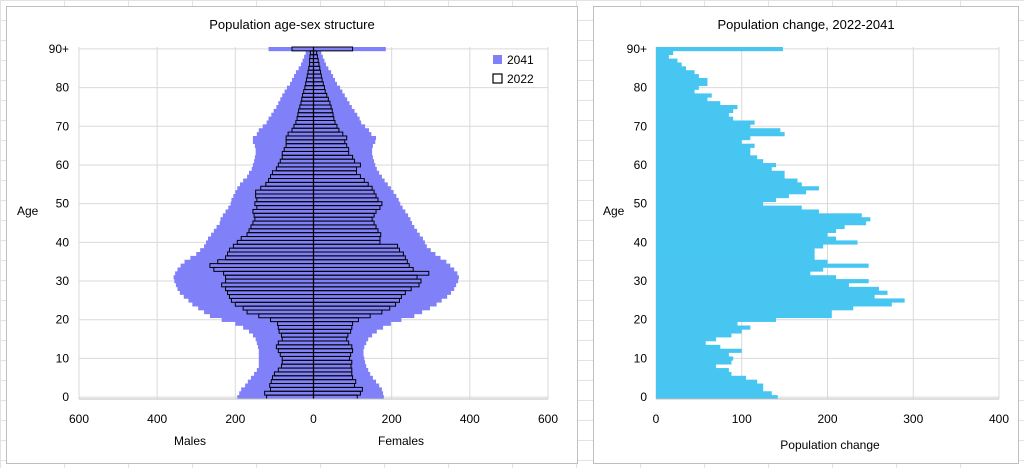  What do you see at coordinates (63, 204) in the screenshot?
I see `pyramid-y-tick-label: 50` at bounding box center [63, 204].